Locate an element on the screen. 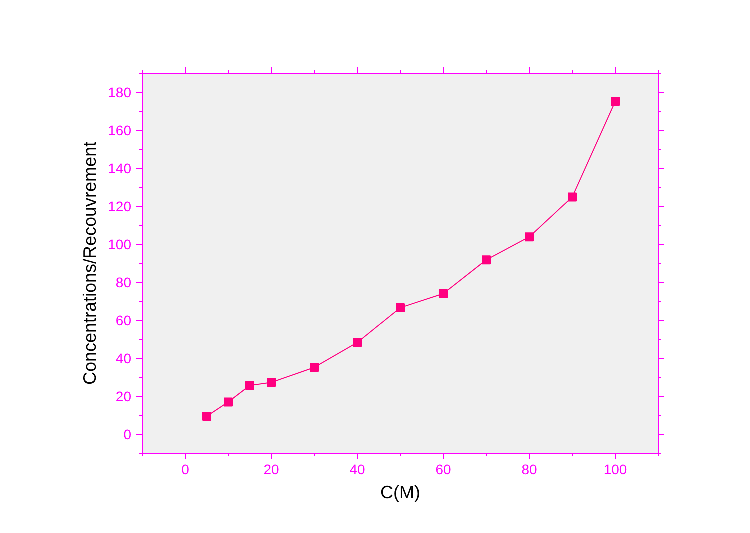 The image size is (750, 533). y-tick-label: 0 is located at coordinates (128, 434).